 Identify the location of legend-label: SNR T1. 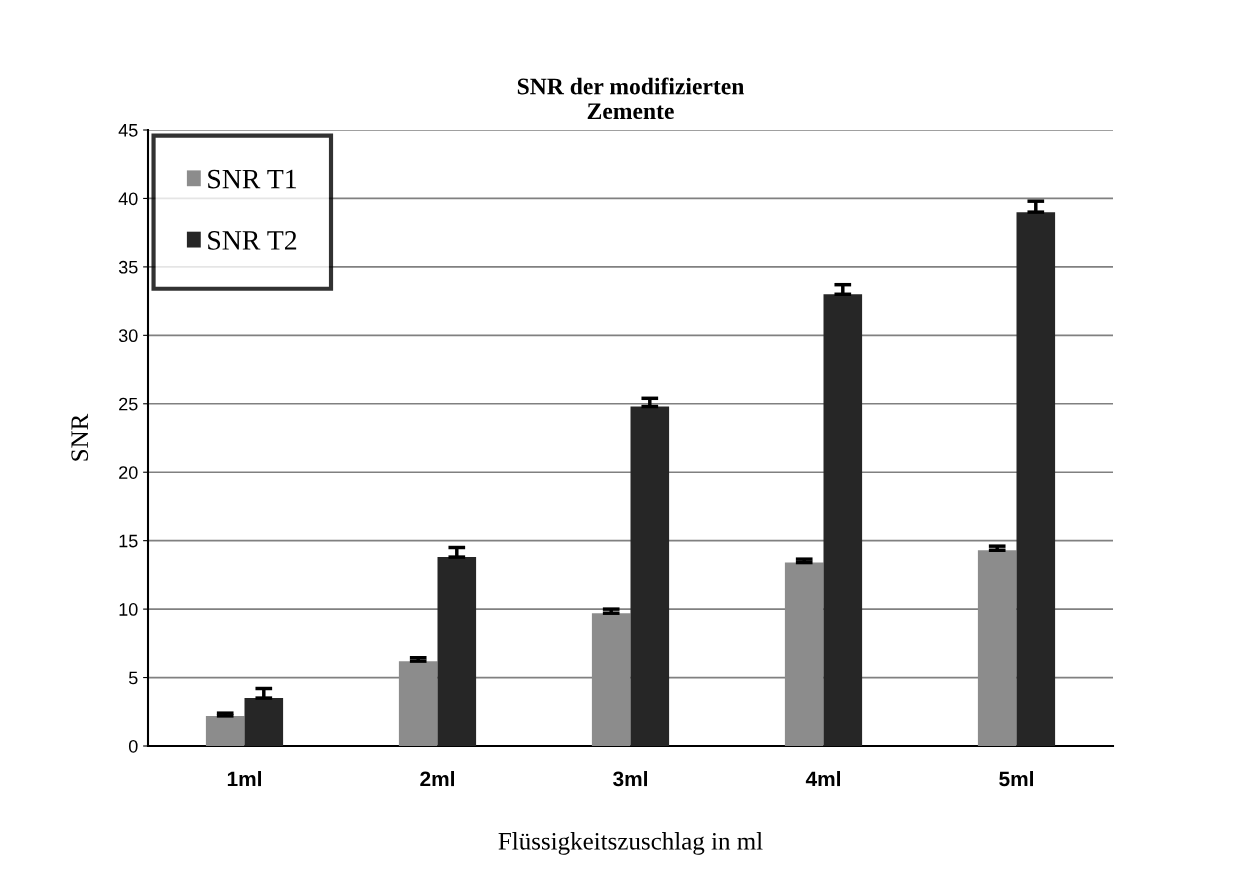
(252, 179).